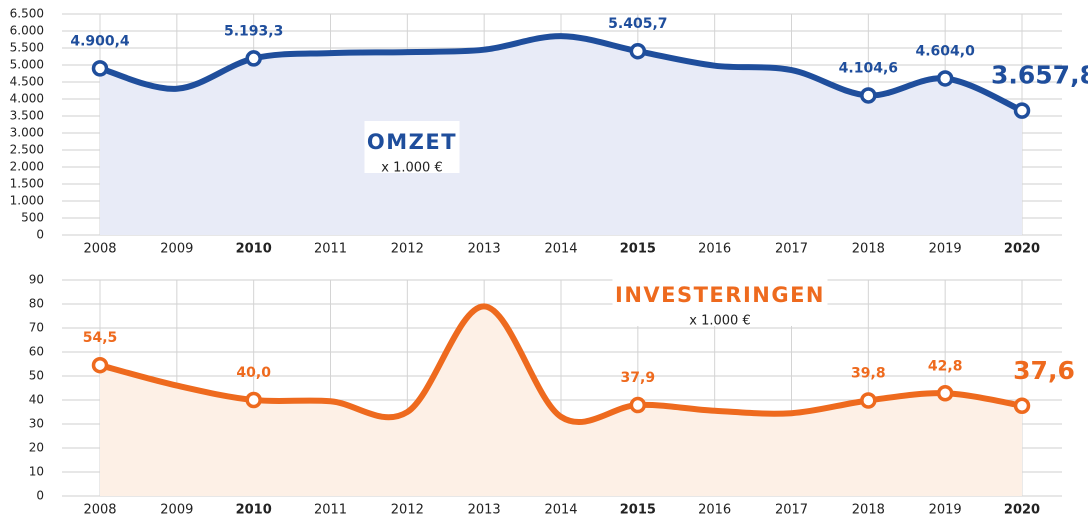 The image size is (1088, 524). I want to click on data-label: 40,0, so click(253, 373).